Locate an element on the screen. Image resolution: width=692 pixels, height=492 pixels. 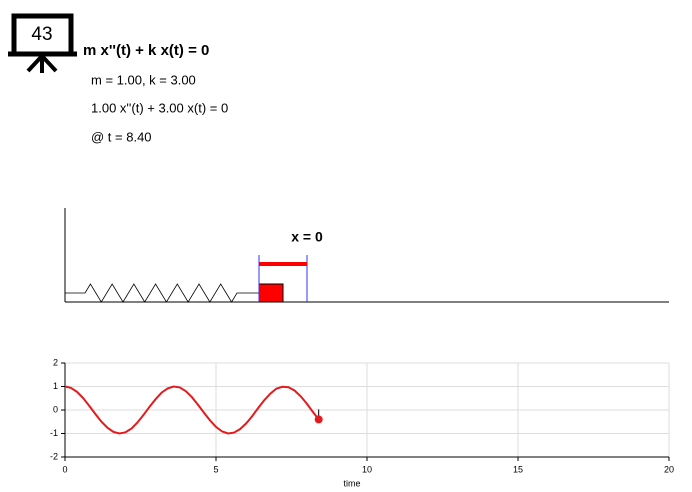
icon-label: 43 is located at coordinates (41, 34).